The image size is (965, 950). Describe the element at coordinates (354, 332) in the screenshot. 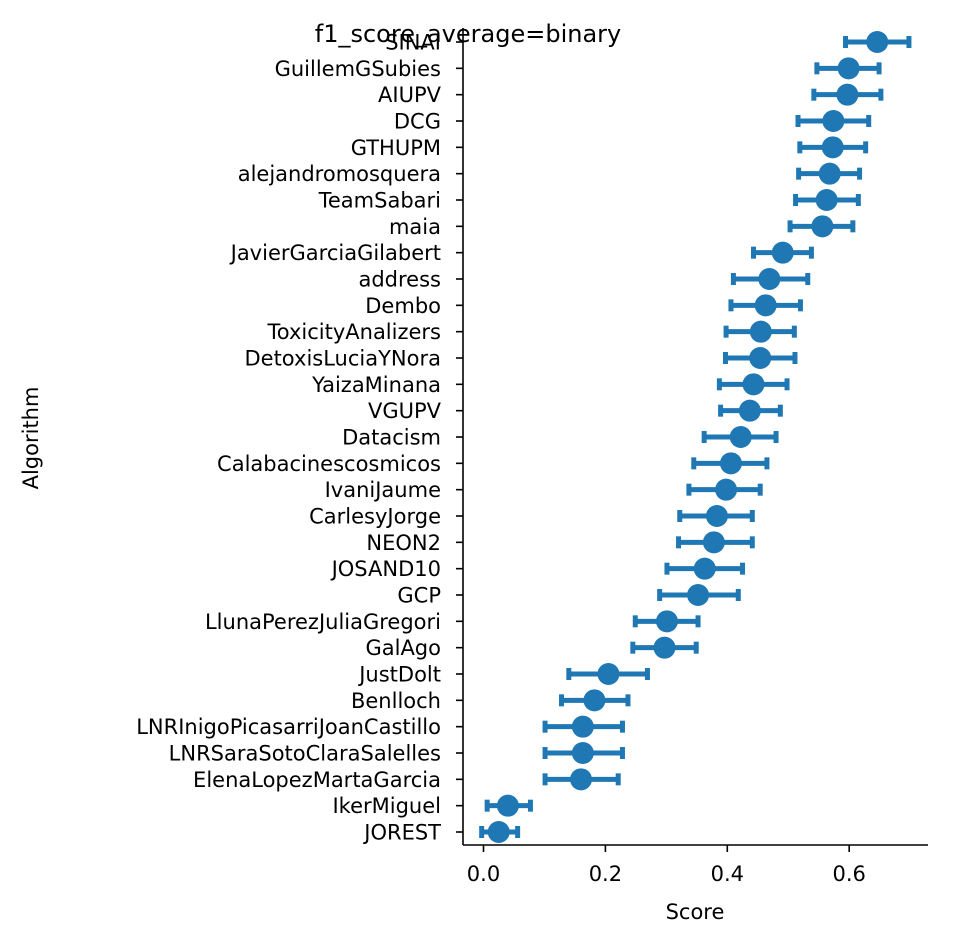

I see `y-tick-label: ToxicityAnalizers` at that location.